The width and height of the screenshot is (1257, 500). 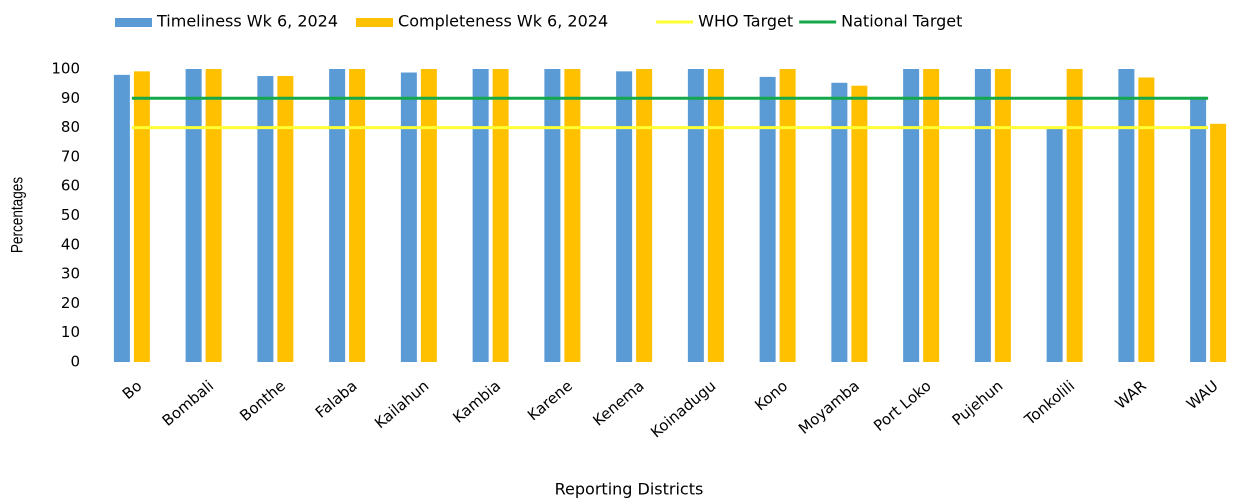 I want to click on x-tick-label: Bo, so click(x=132, y=390).